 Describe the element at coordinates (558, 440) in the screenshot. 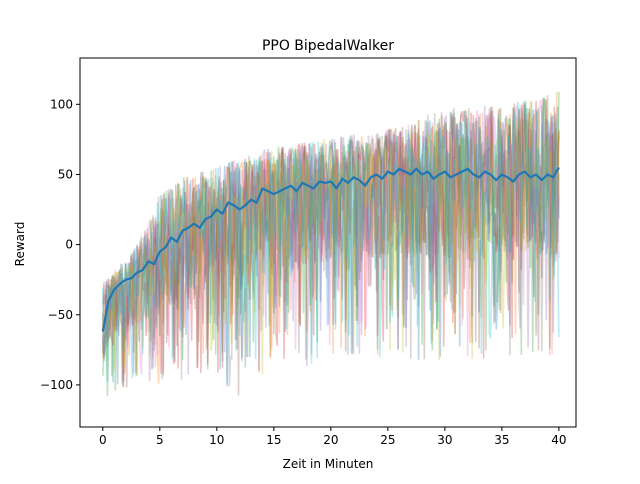

I see `x-tick-label: 40` at that location.